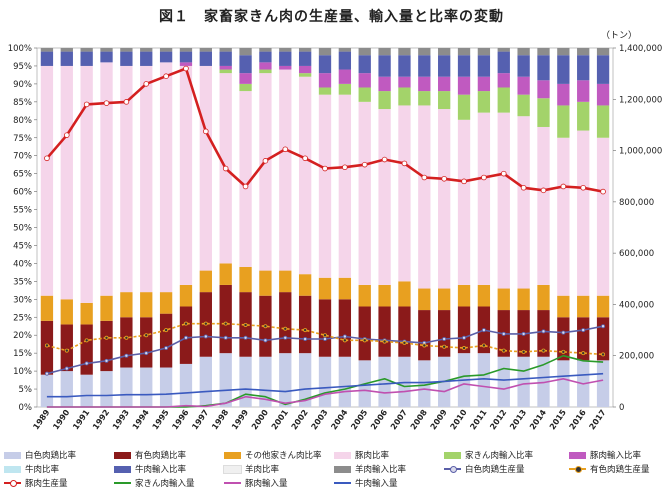 The height and width of the screenshot is (497, 663). I want to click on x-axis-tick-label: 1996, so click(180, 420).